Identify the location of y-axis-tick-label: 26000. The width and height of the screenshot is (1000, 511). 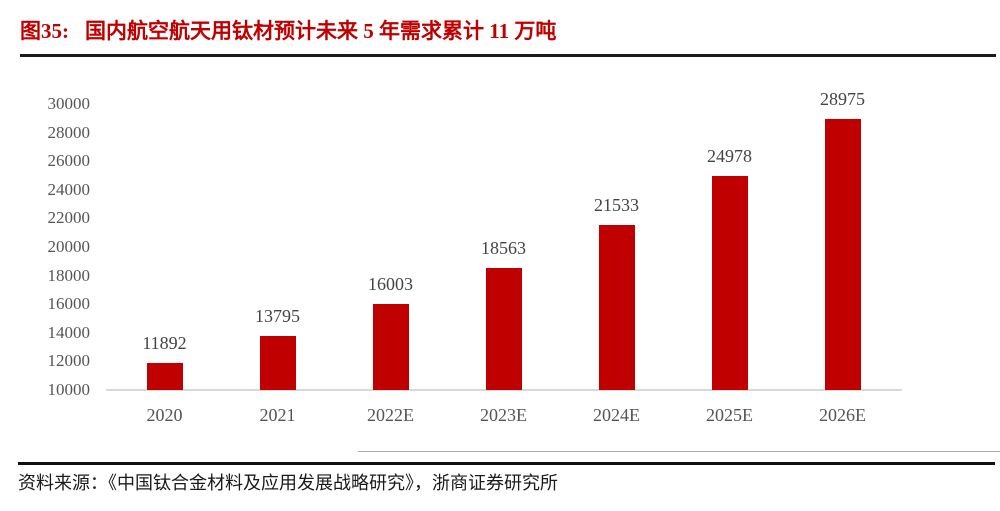
(69, 161).